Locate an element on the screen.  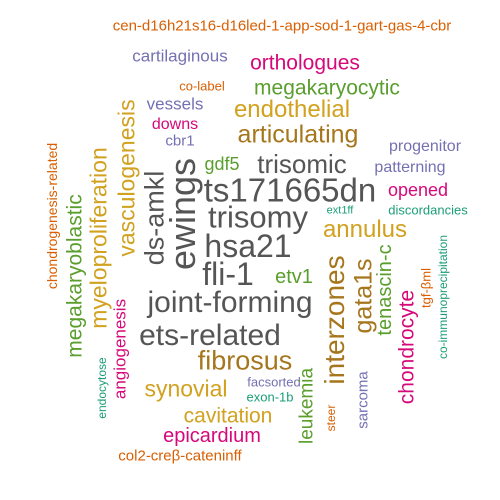
word-articulating: articulating is located at coordinates (298, 134).